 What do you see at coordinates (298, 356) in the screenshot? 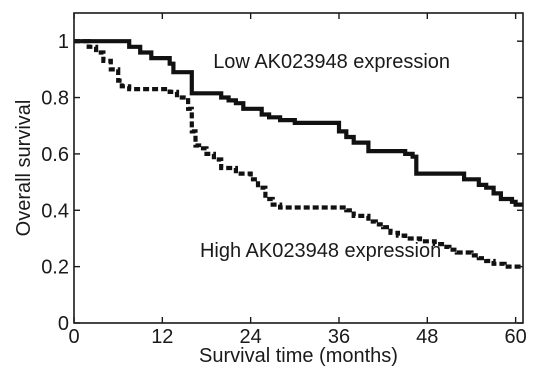
I see `x-axis-title: Survival time (months)` at bounding box center [298, 356].